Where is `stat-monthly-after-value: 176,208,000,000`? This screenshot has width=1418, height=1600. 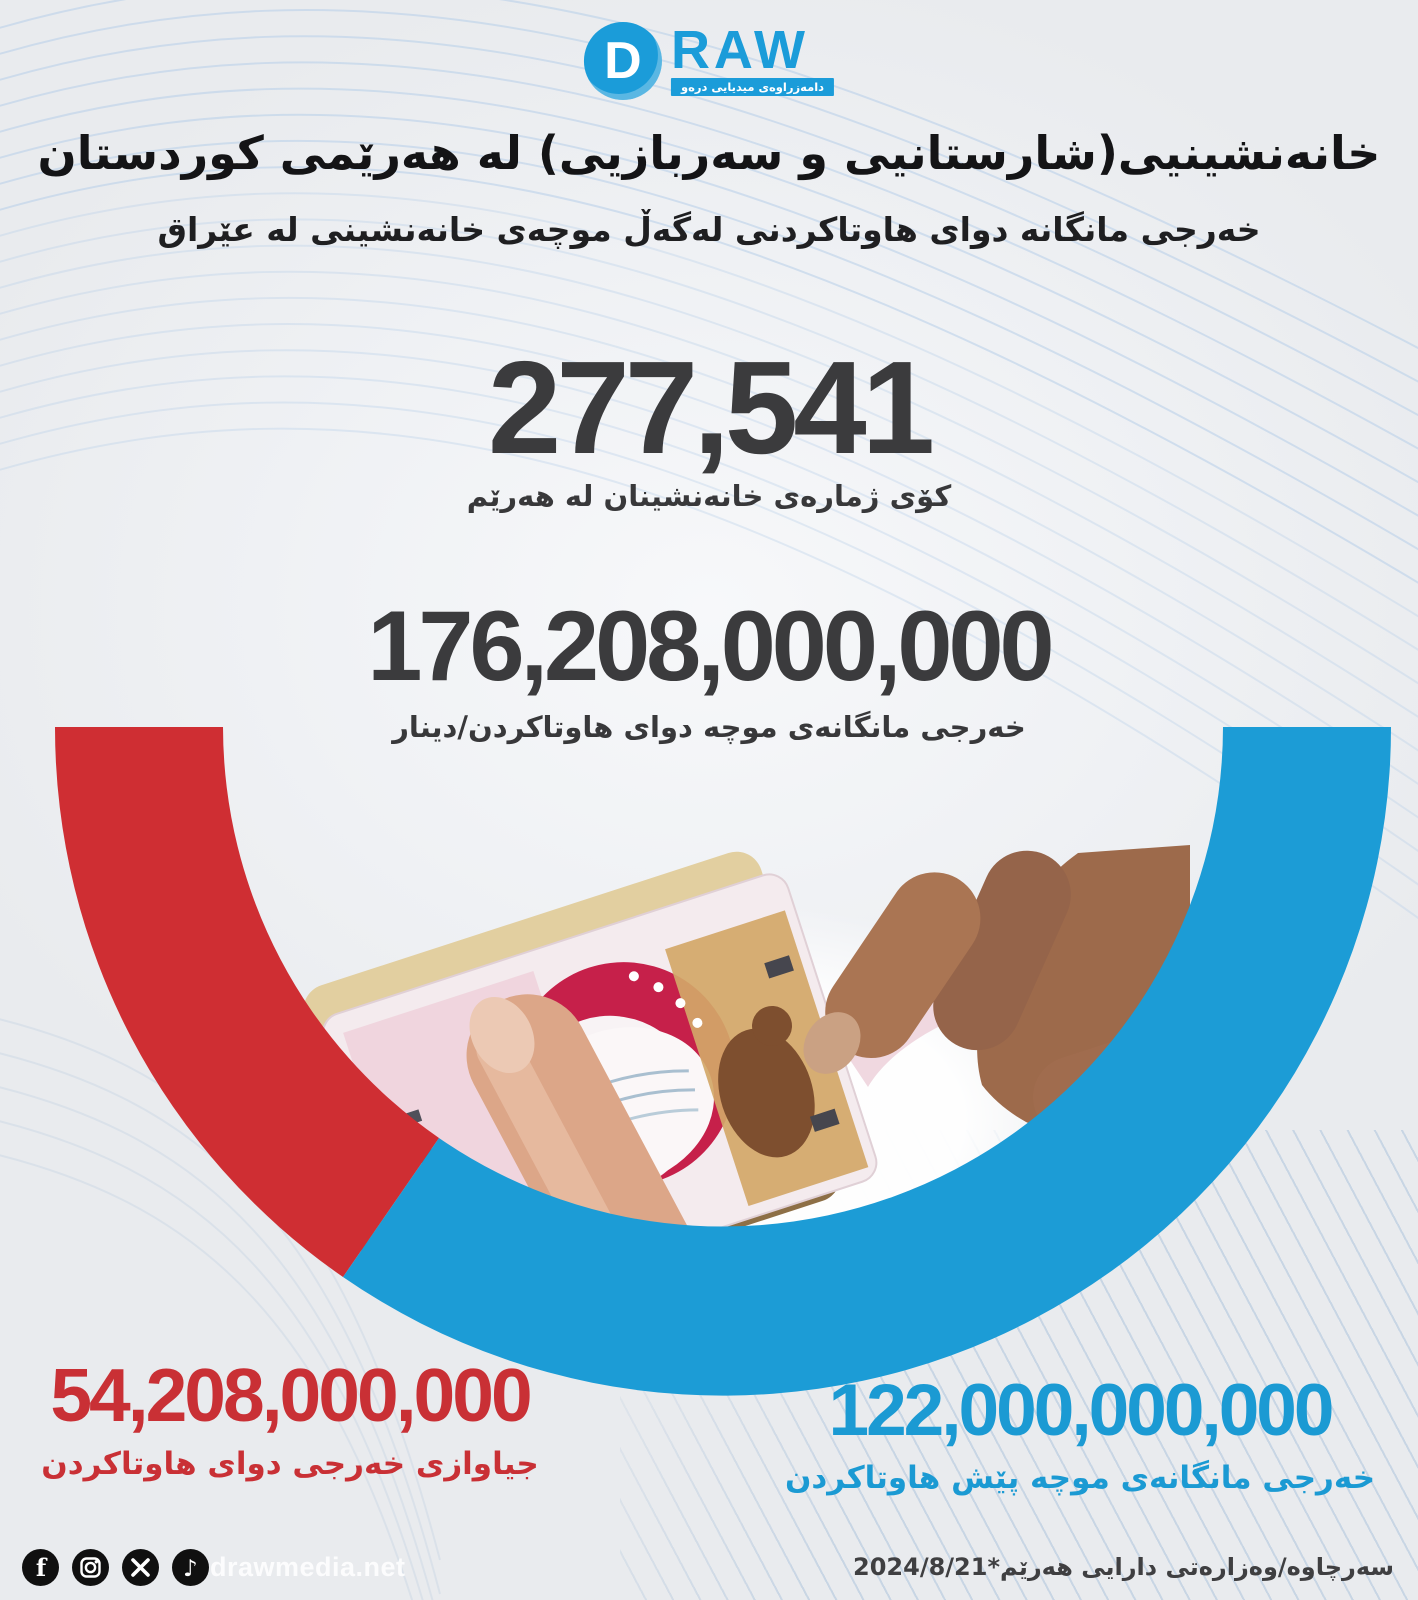 stat-monthly-after-value: 176,208,000,000 is located at coordinates (710, 645).